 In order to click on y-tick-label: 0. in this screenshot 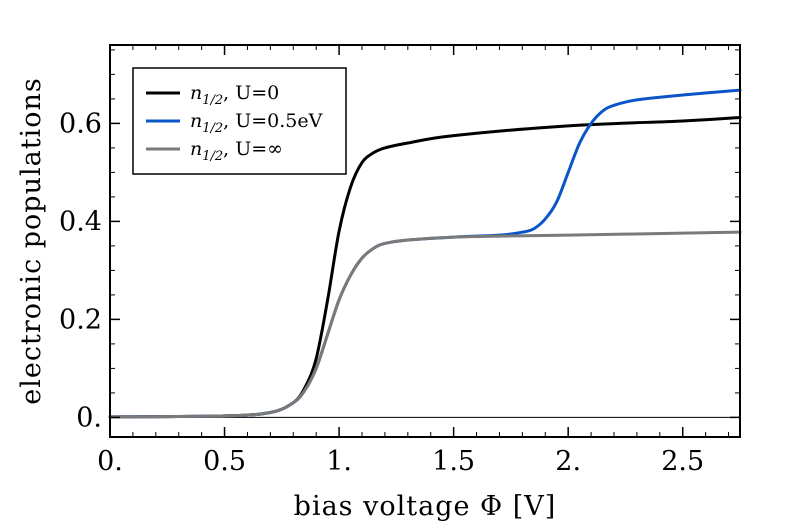, I will do `click(89, 417)`.